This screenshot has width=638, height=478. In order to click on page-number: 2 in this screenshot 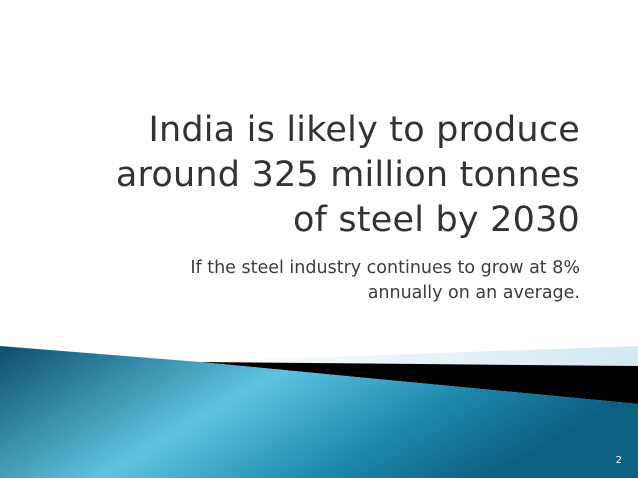, I will do `click(618, 460)`.